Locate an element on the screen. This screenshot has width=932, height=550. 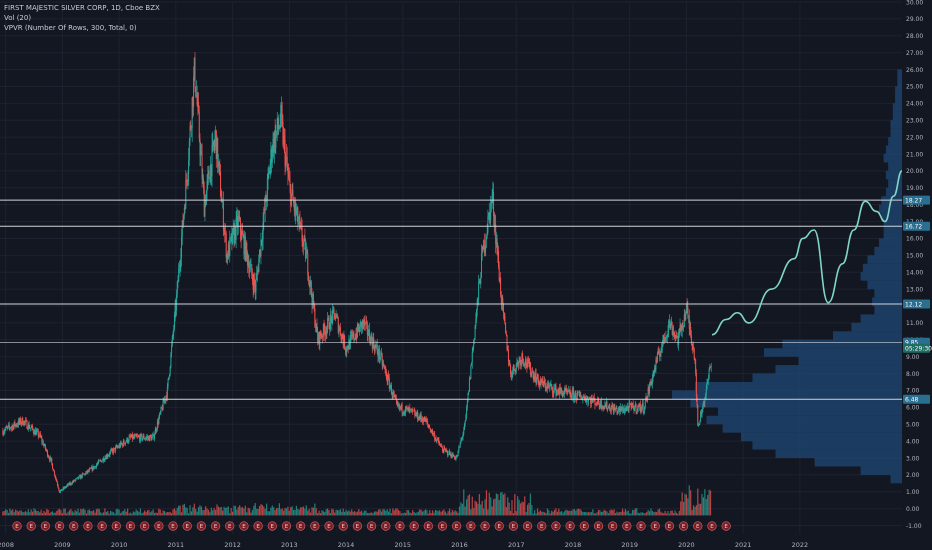
level-price-text: 6.48 is located at coordinates (912, 400).